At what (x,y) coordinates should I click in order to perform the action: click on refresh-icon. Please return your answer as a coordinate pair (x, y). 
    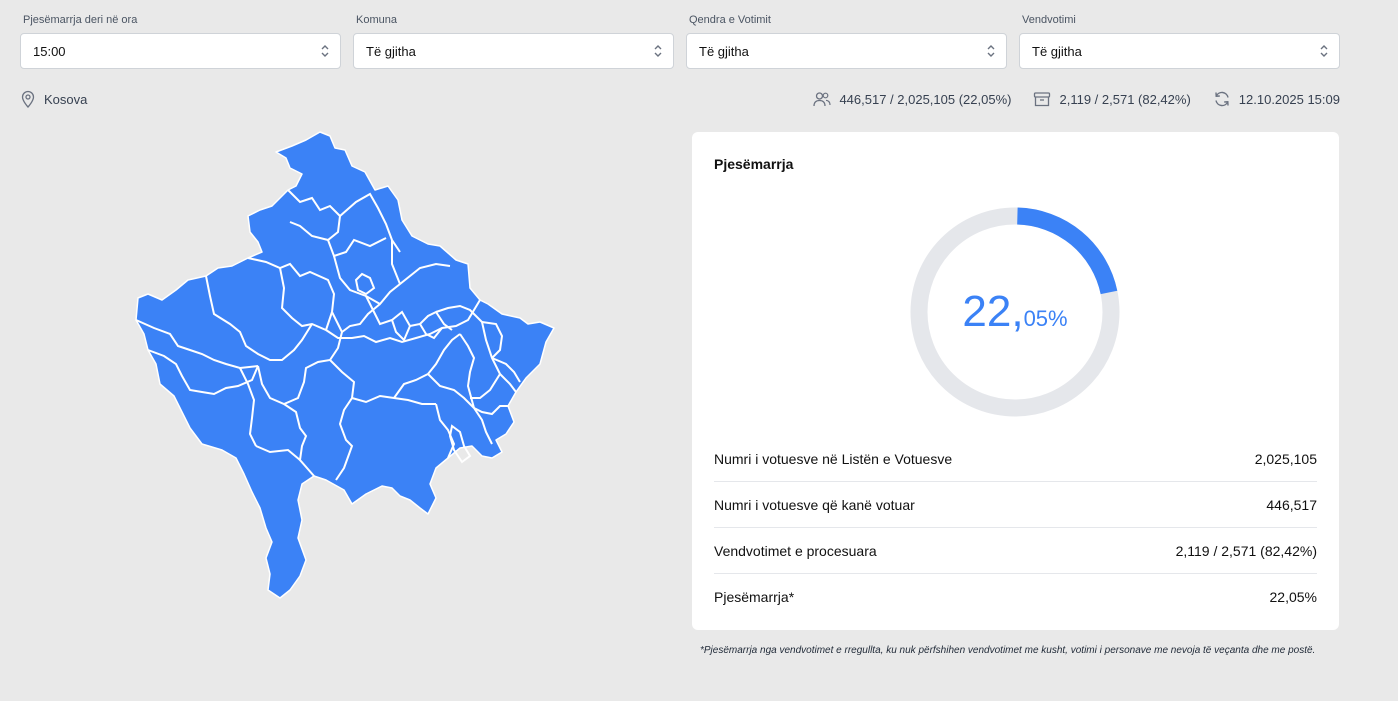
    Looking at the image, I should click on (1222, 99).